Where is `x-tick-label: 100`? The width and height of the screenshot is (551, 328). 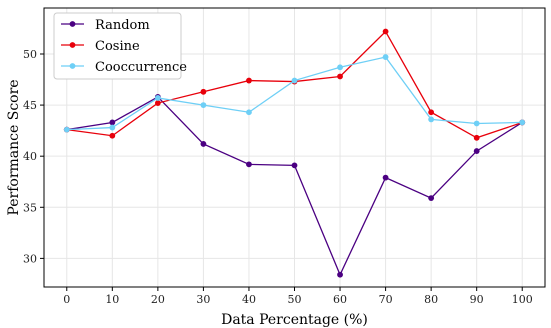 x-tick-label: 100 is located at coordinates (522, 299).